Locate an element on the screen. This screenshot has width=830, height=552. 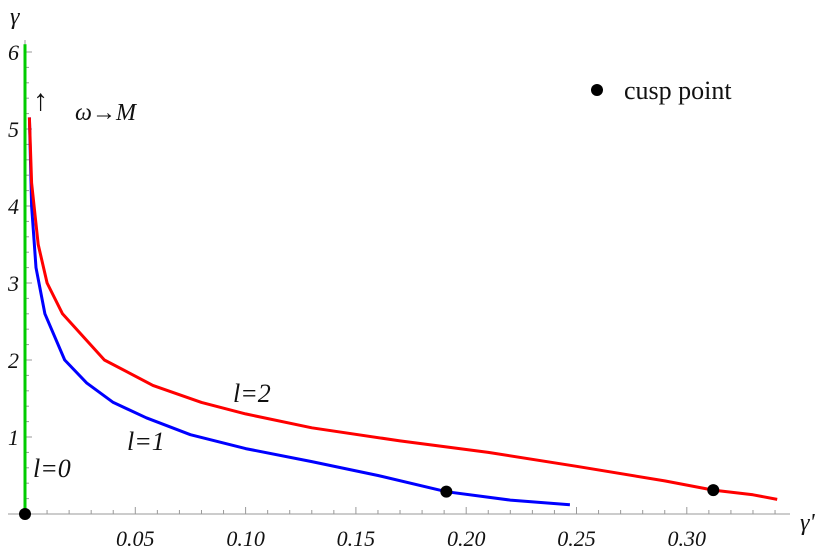
omega-annotation: ω→M is located at coordinates (106, 113).